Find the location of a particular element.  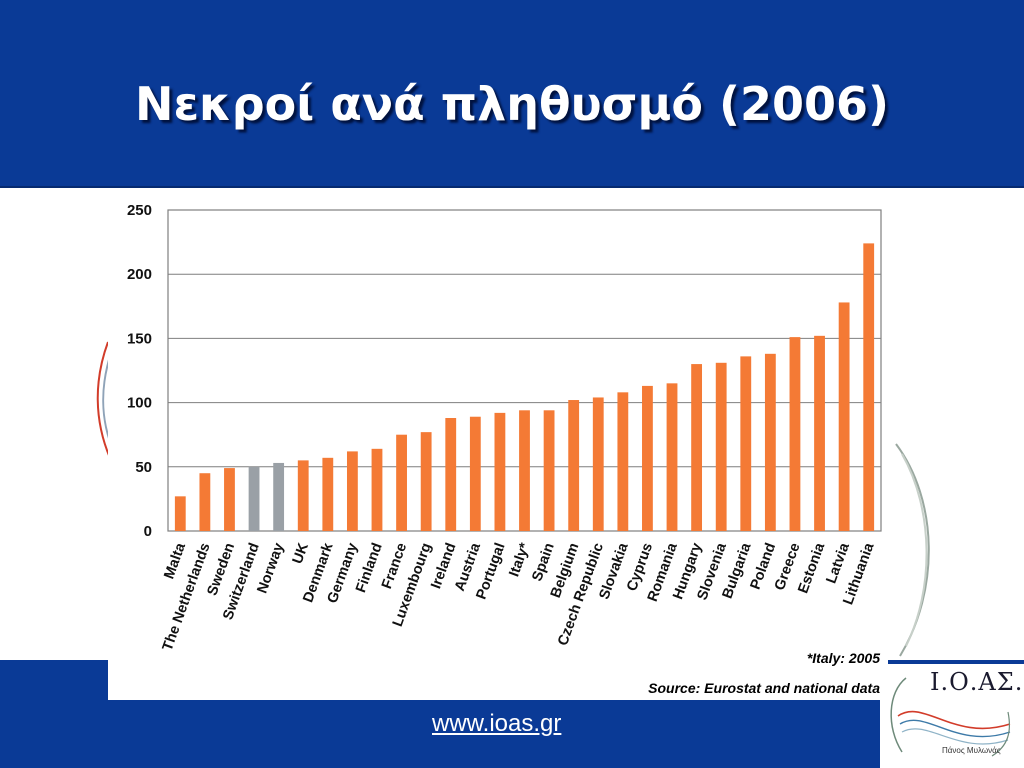

y-tick-label: 200 is located at coordinates (139, 274).